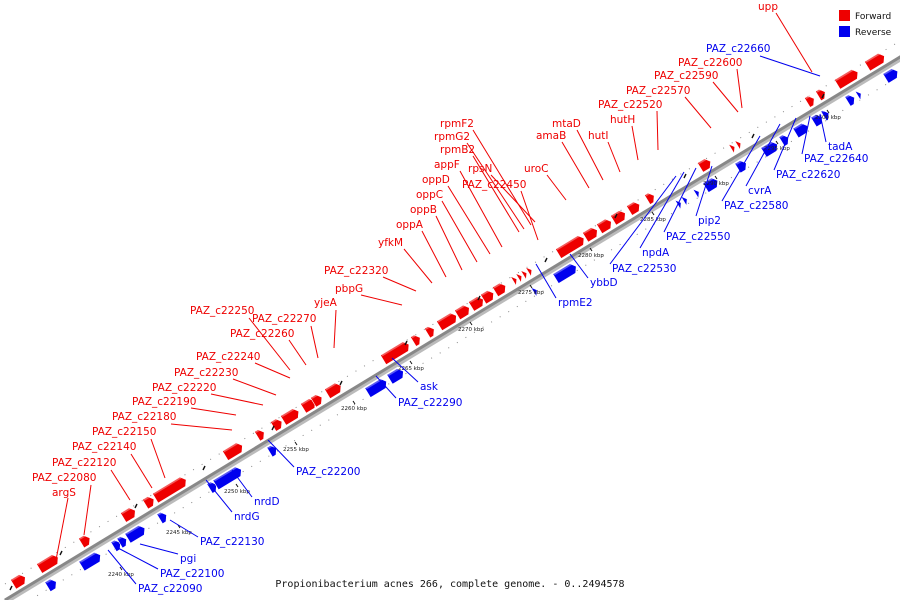 This screenshot has height=600, width=900. Describe the element at coordinates (710, 63) in the screenshot. I see `forward-gene-label-35: PAZ_c22600` at that location.